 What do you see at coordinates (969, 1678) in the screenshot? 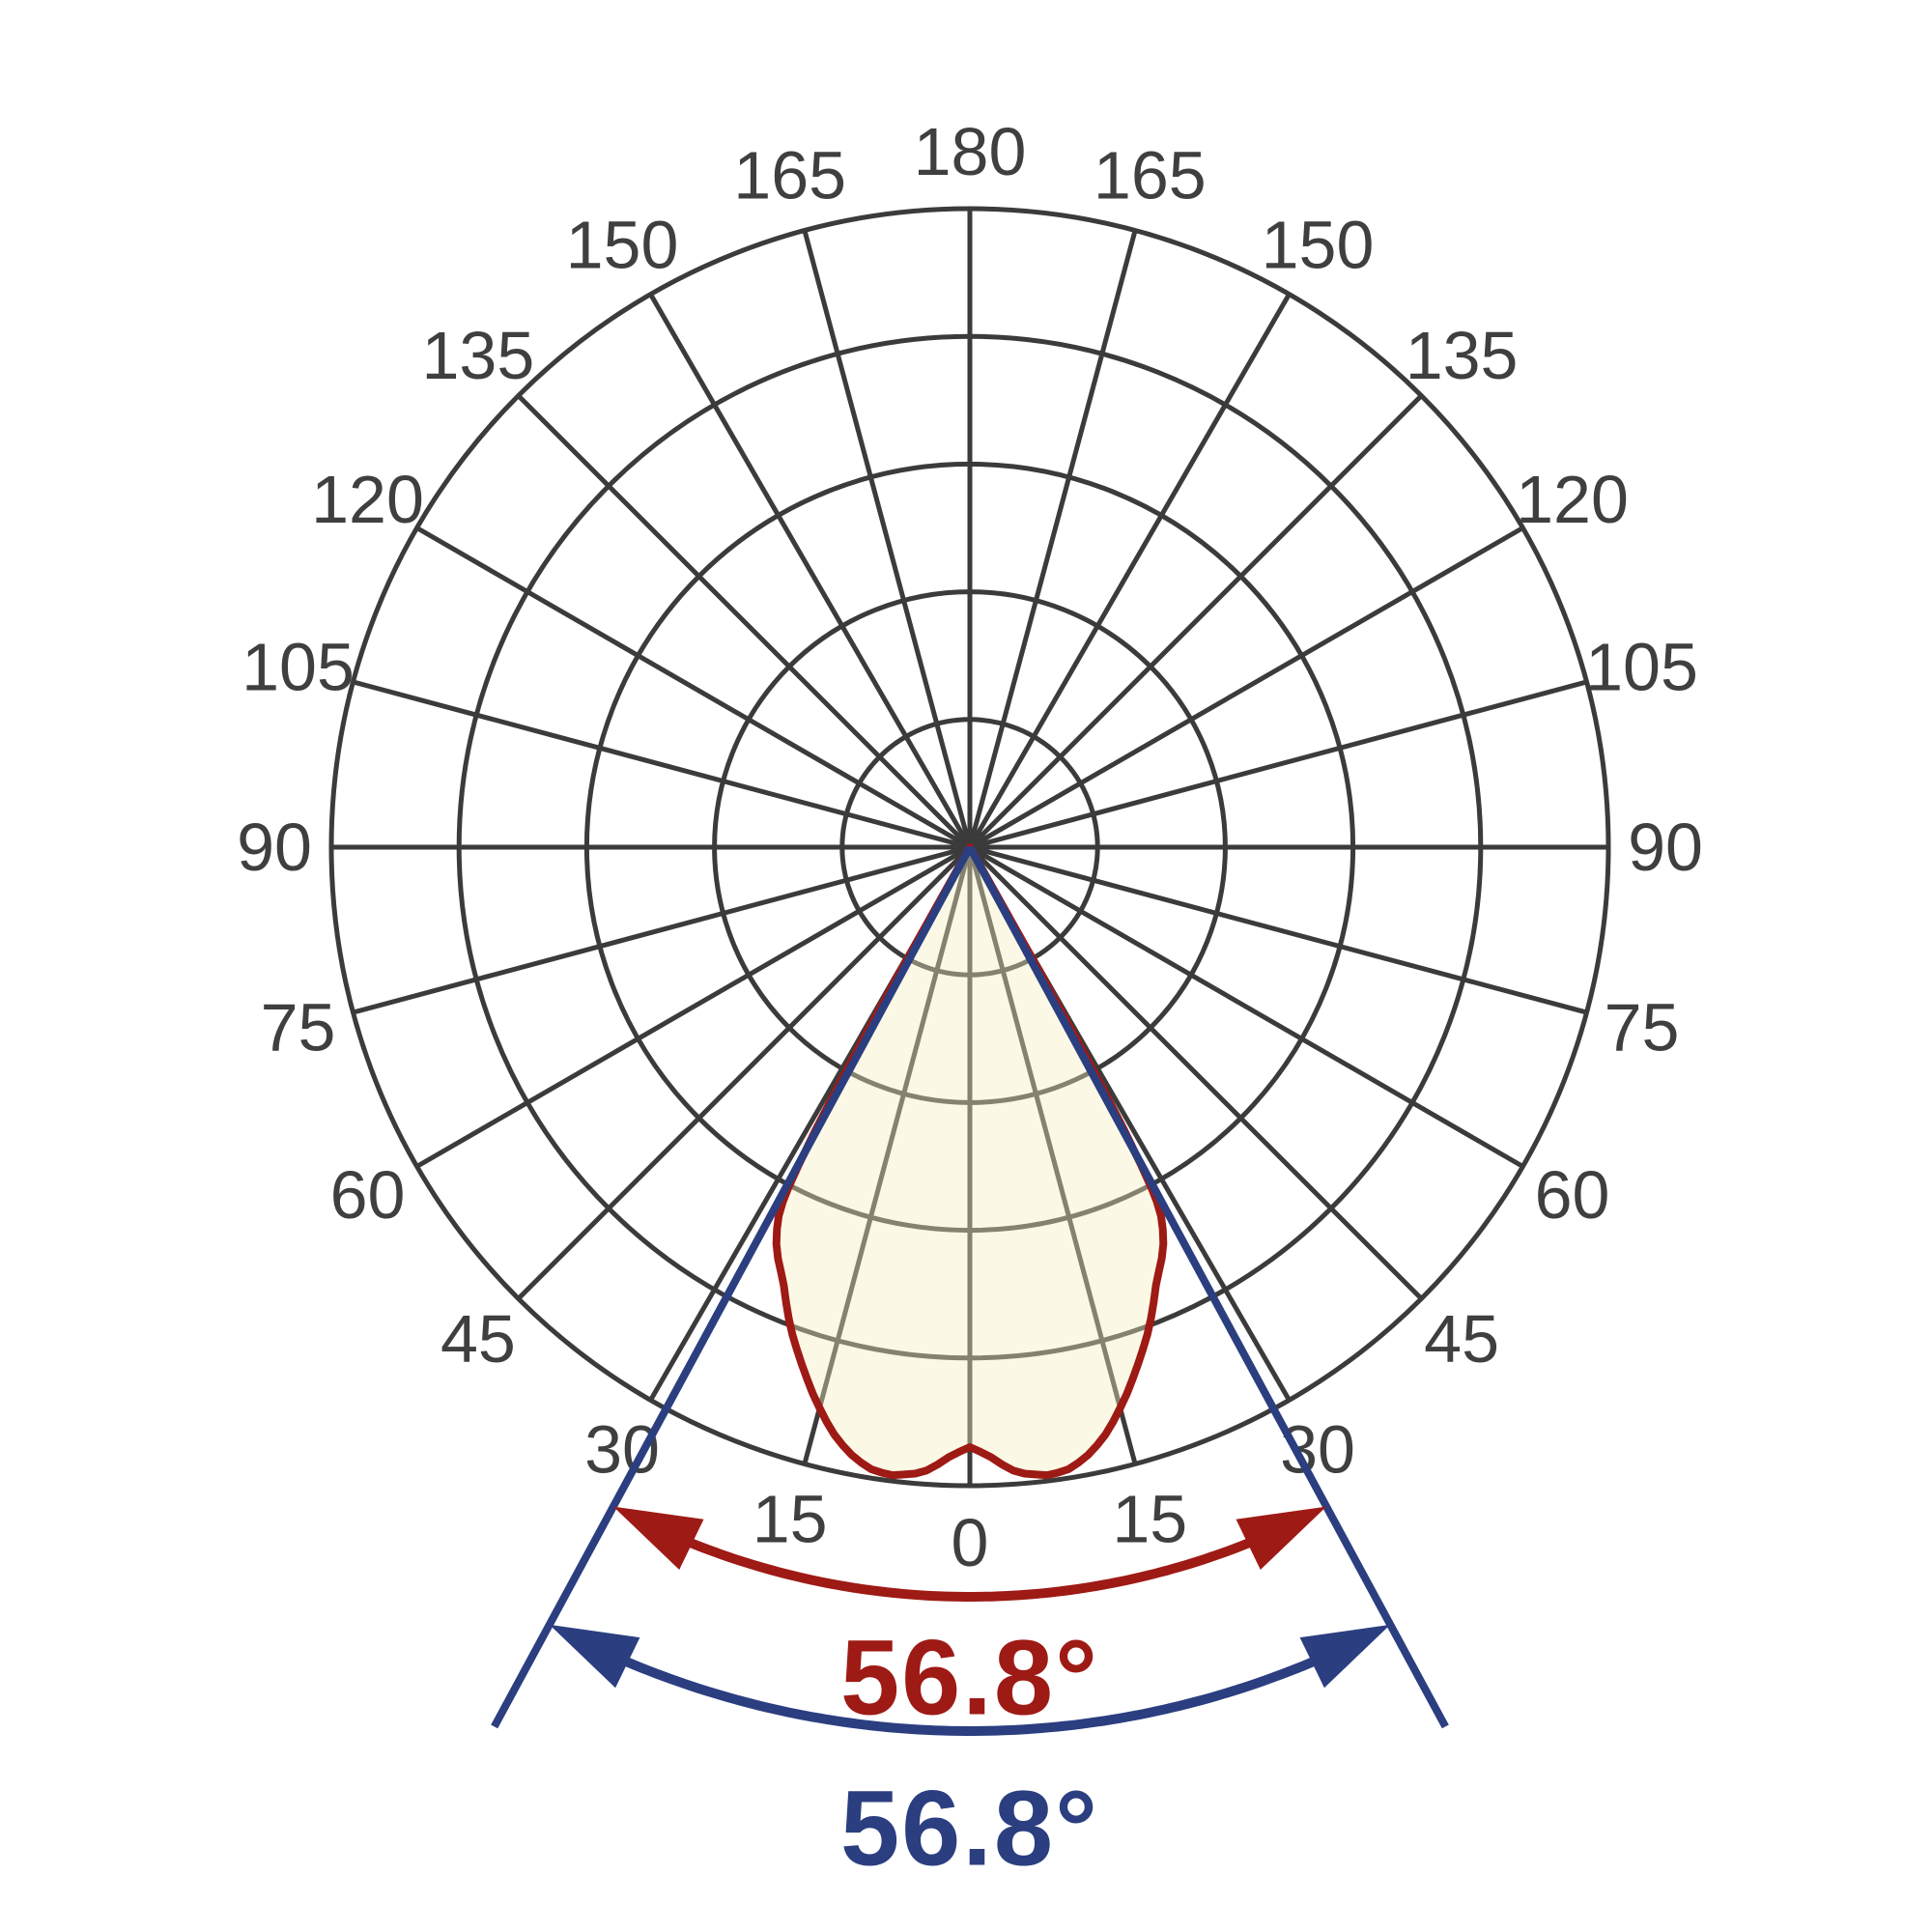
I see `beam-angle-value-red: 56.8°` at bounding box center [969, 1678].